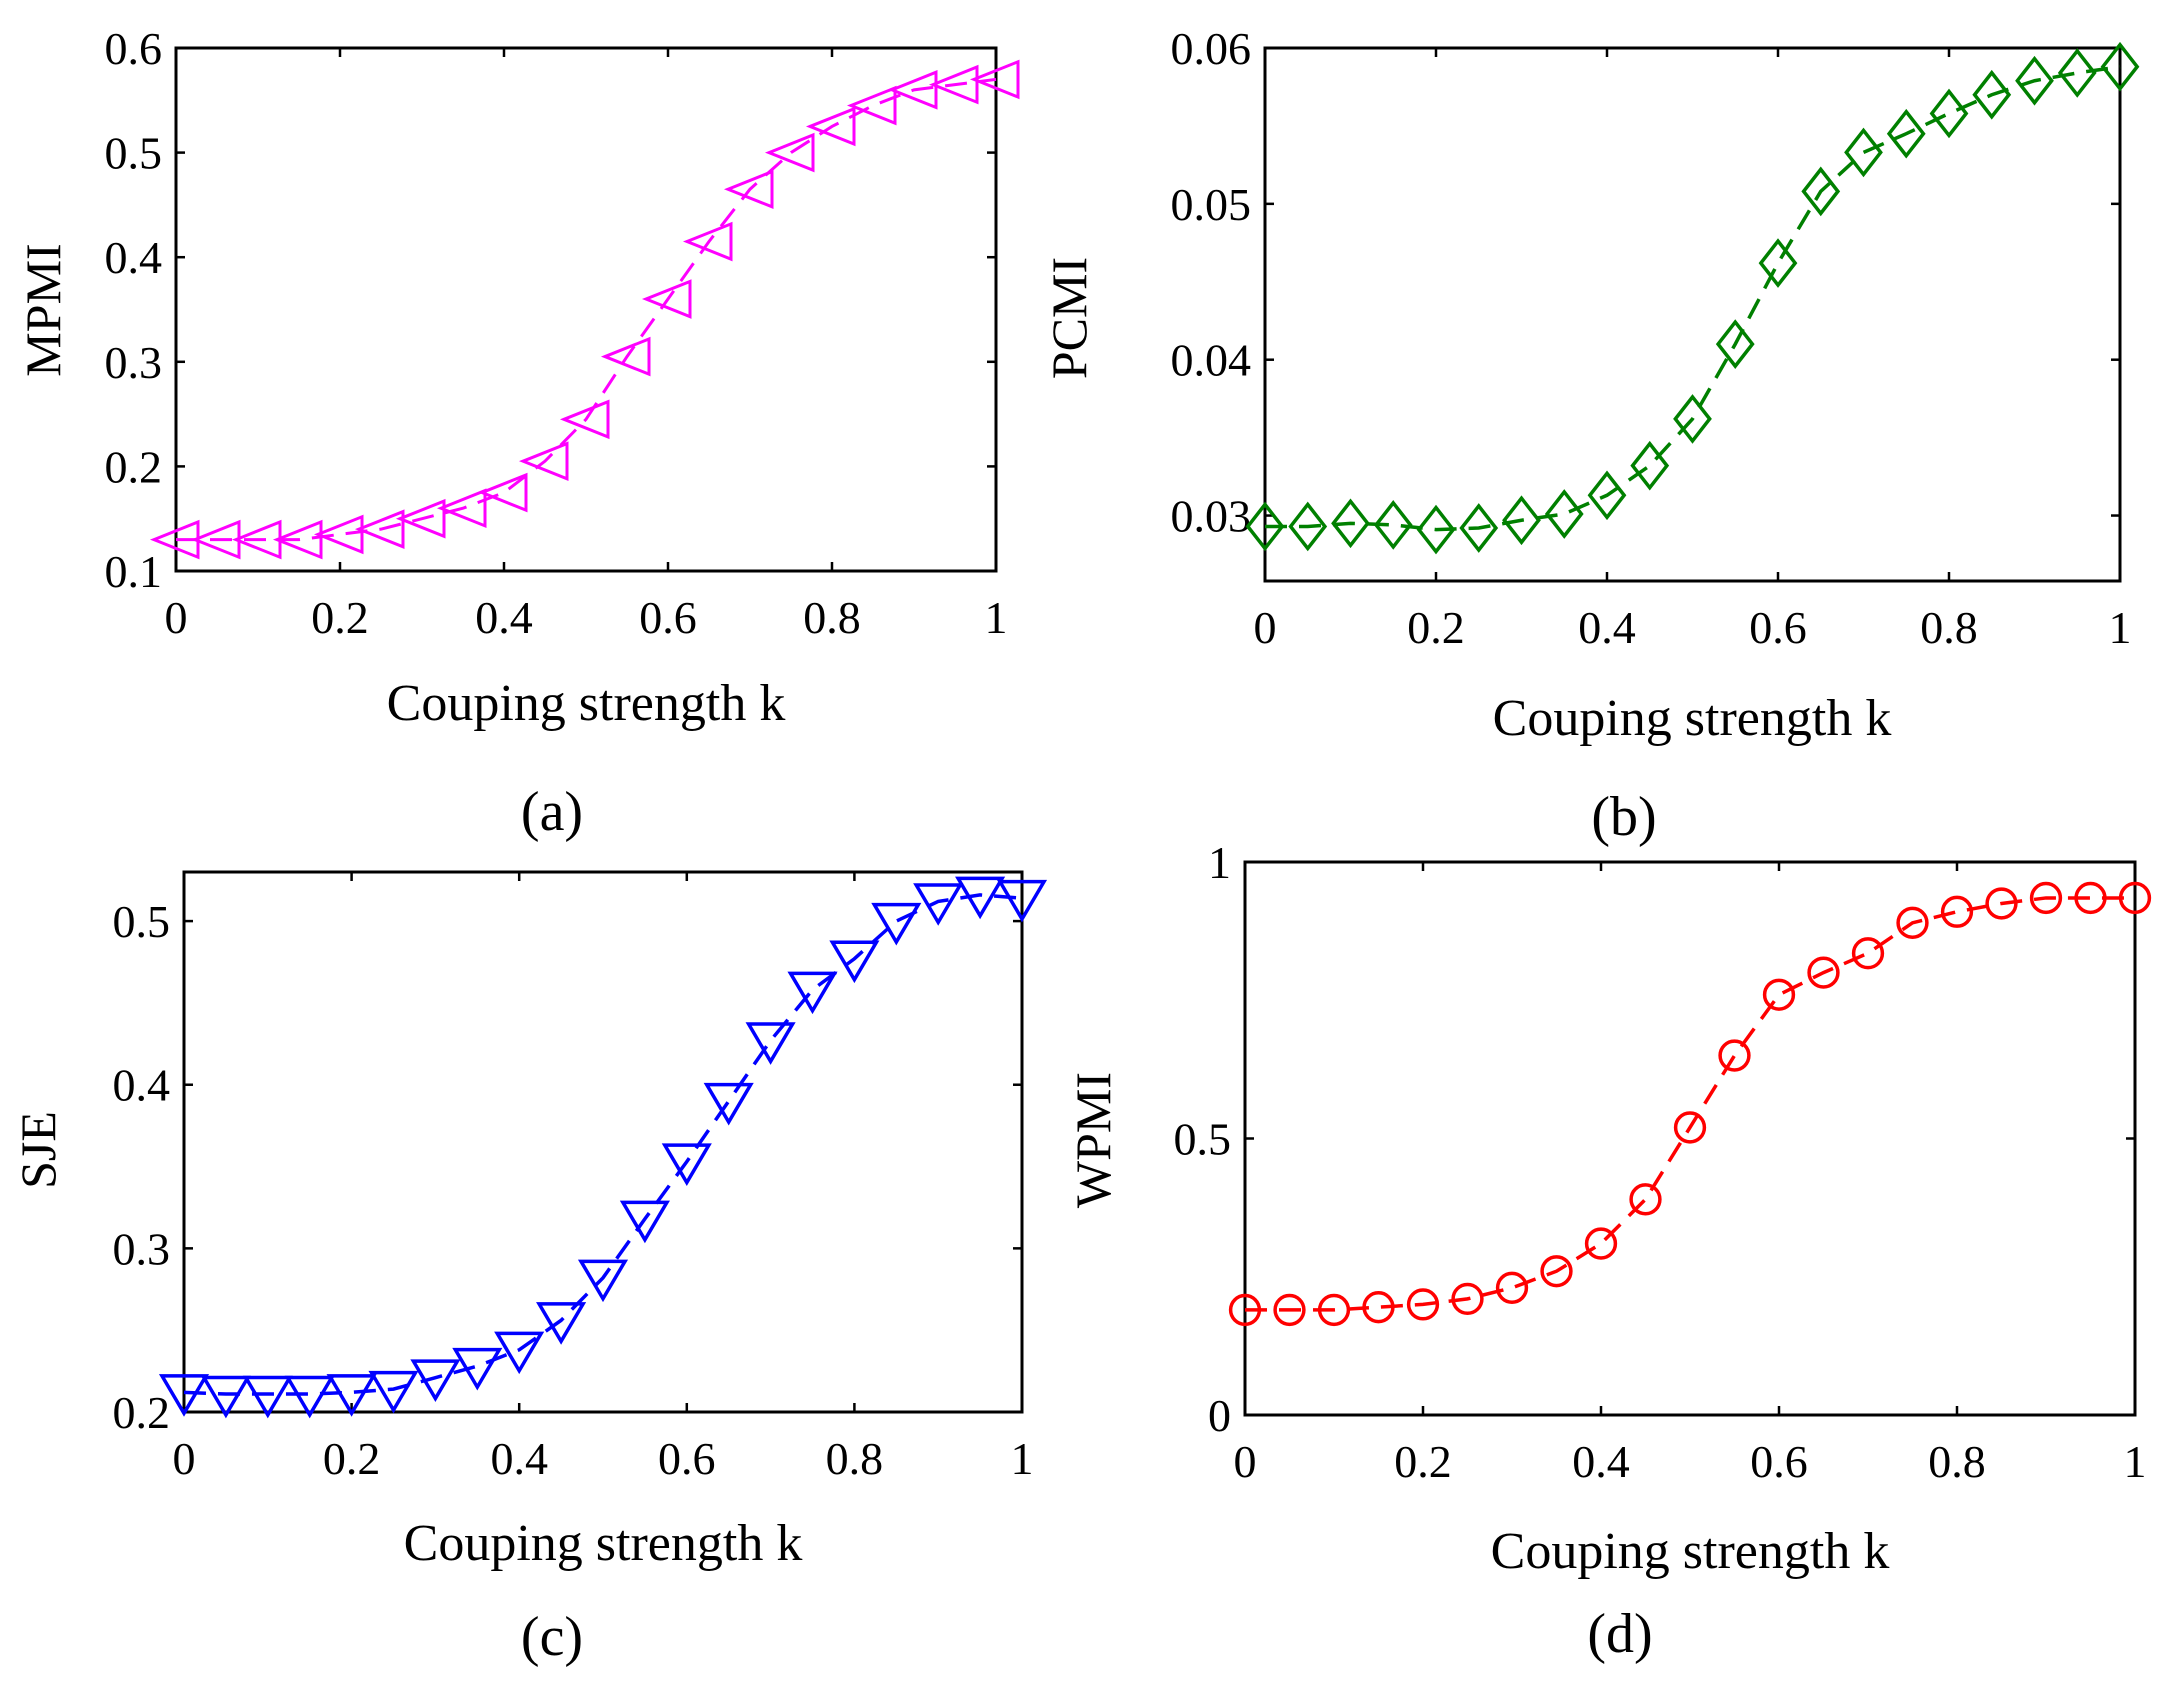 This screenshot has width=2167, height=1694. What do you see at coordinates (1022, 1458) in the screenshot?
I see `panel-c-xtick-label: 1` at bounding box center [1022, 1458].